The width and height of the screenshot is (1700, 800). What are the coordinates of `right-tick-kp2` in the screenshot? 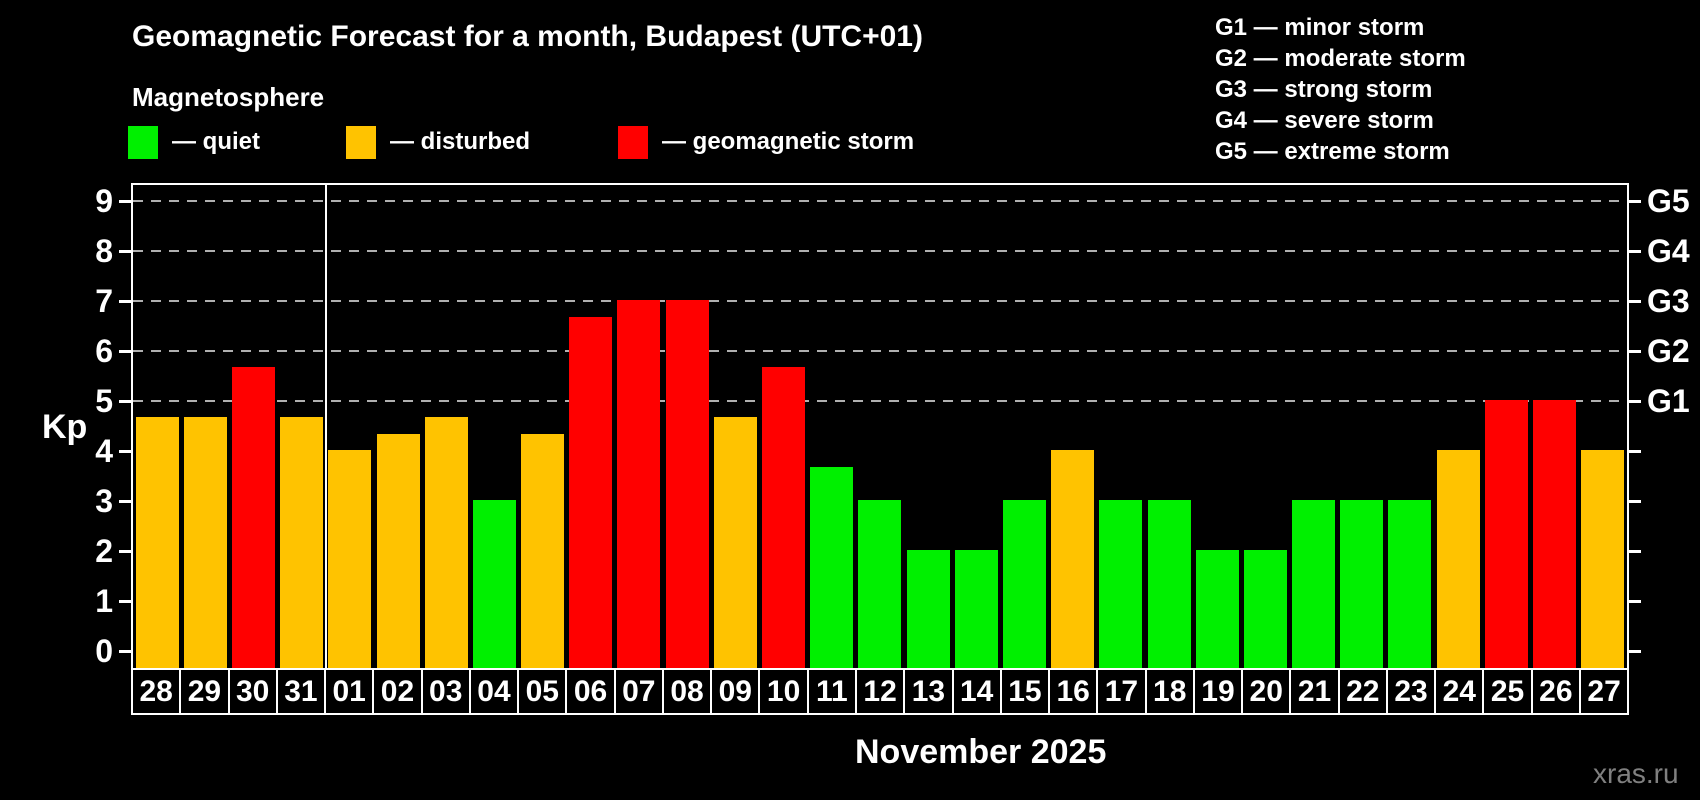 It's located at (1635, 551).